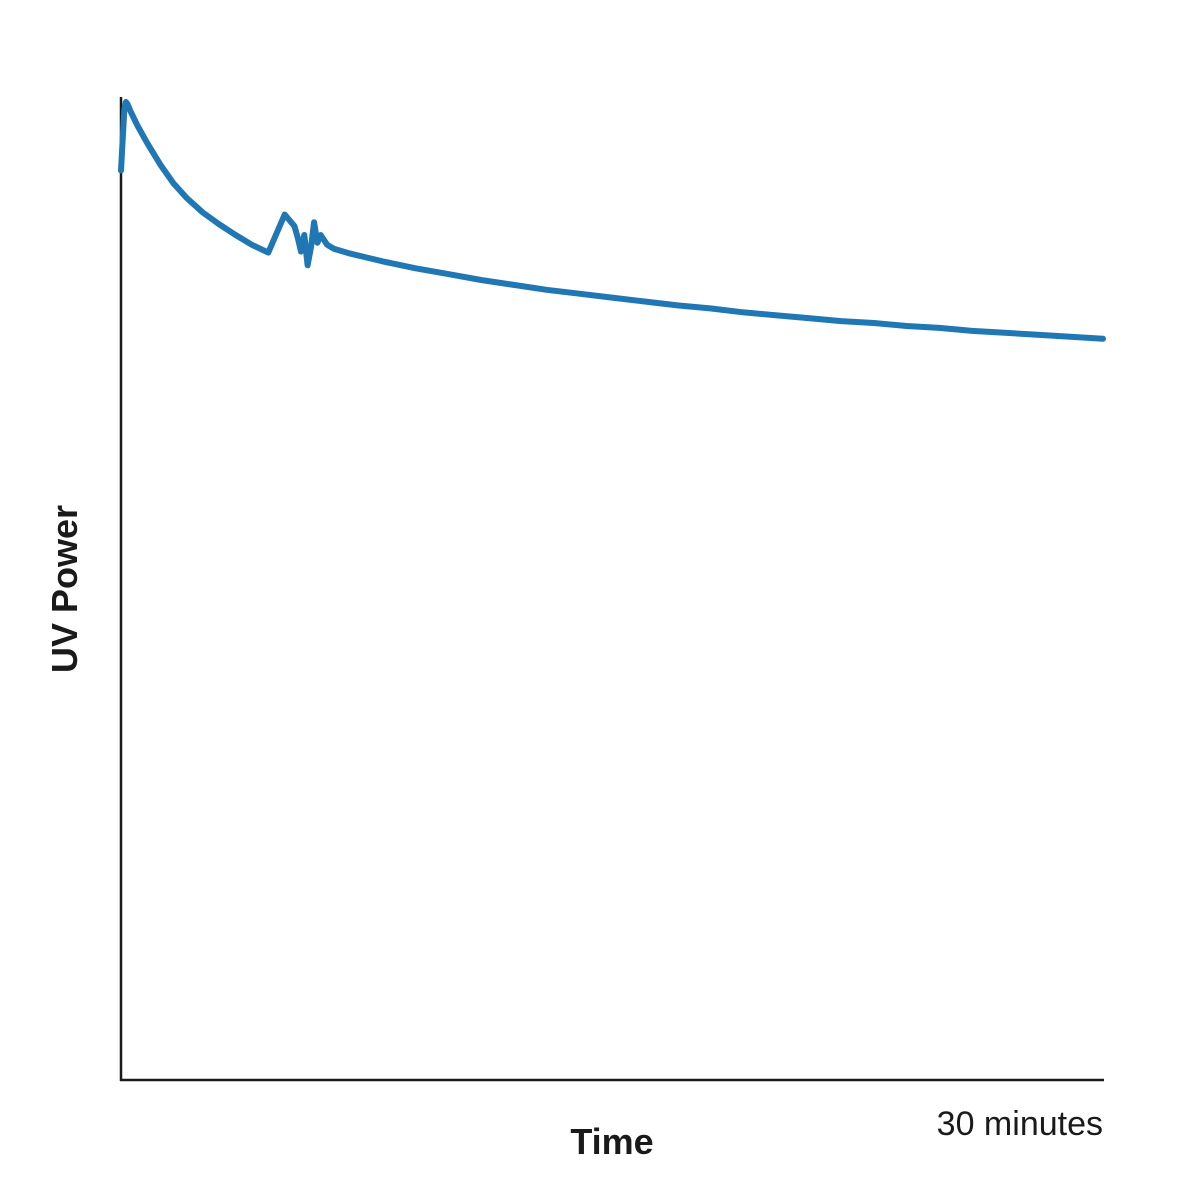  Describe the element at coordinates (611, 1141) in the screenshot. I see `x-axis-title: Time` at that location.